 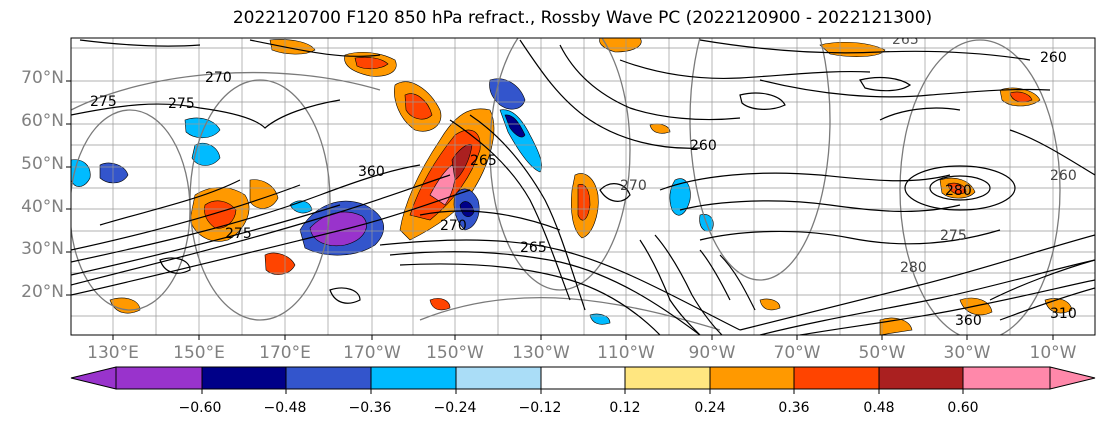 I want to click on colorbar-tick-label: 0.24, so click(x=710, y=408).